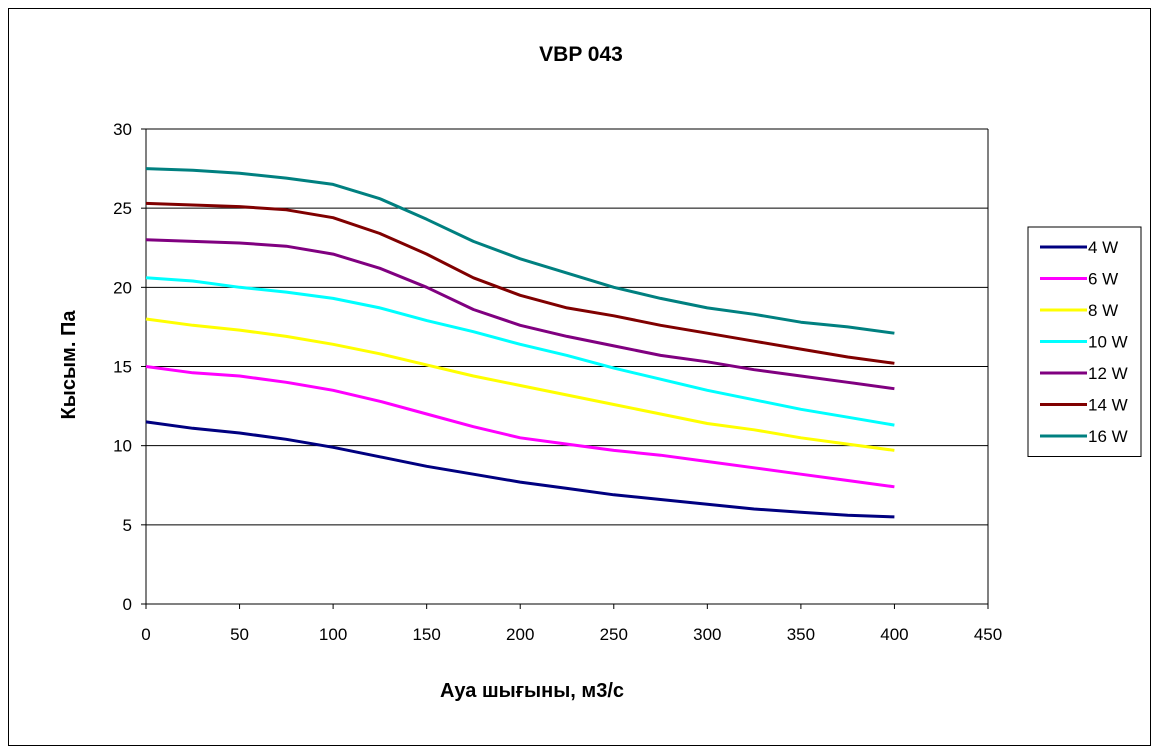 The width and height of the screenshot is (1152, 747). I want to click on legend-label: 14 W, so click(1108, 405).